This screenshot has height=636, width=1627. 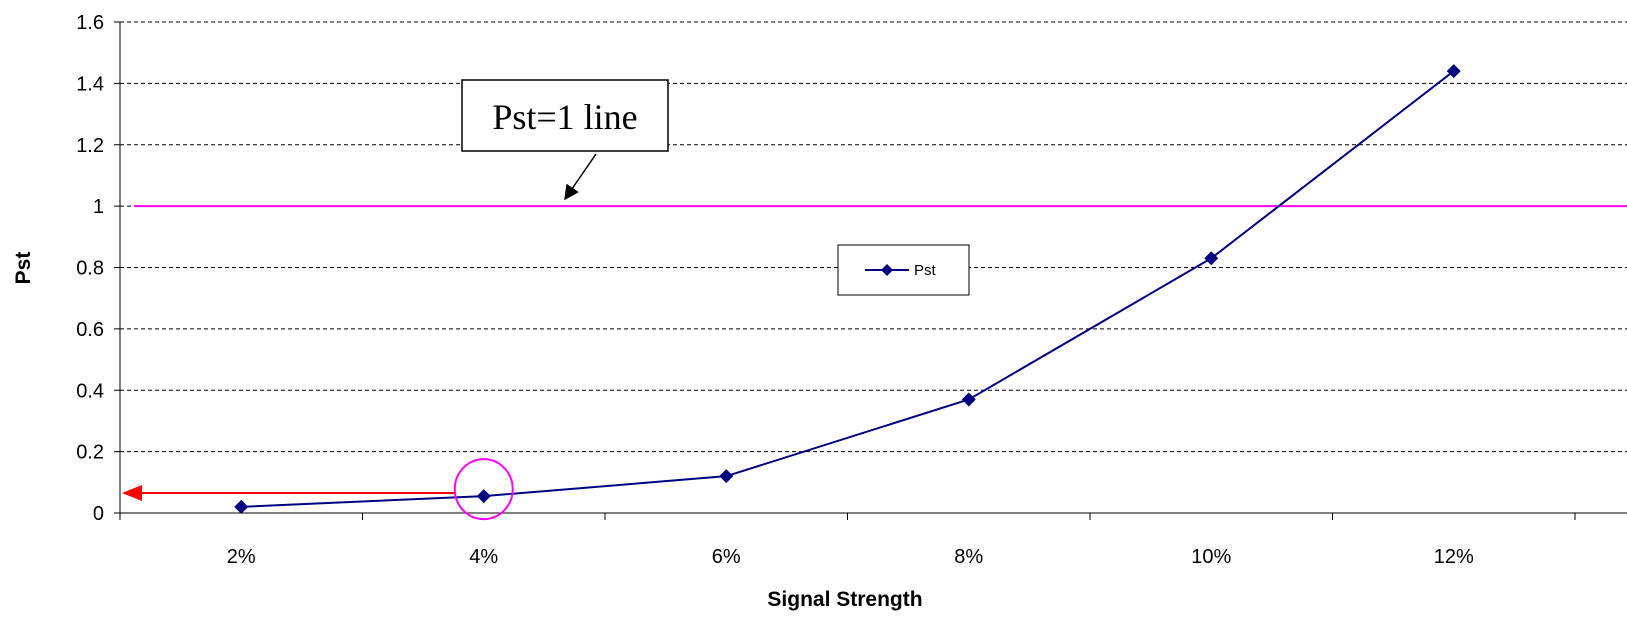 I want to click on x-axis-title: Signal Strength, so click(x=844, y=599).